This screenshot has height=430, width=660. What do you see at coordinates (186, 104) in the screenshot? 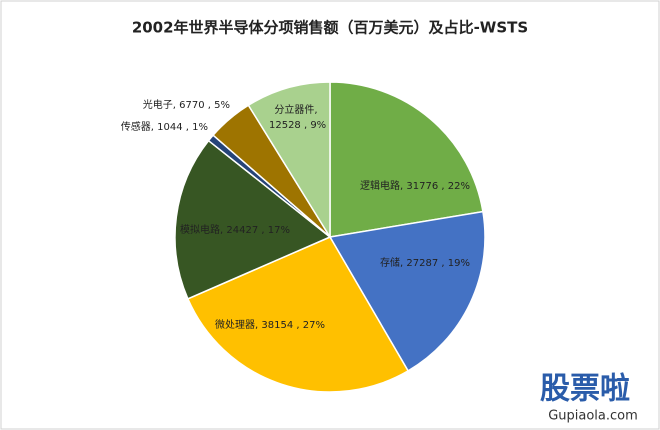
I see `data-label: 光电子, 6770 , 5%` at bounding box center [186, 104].